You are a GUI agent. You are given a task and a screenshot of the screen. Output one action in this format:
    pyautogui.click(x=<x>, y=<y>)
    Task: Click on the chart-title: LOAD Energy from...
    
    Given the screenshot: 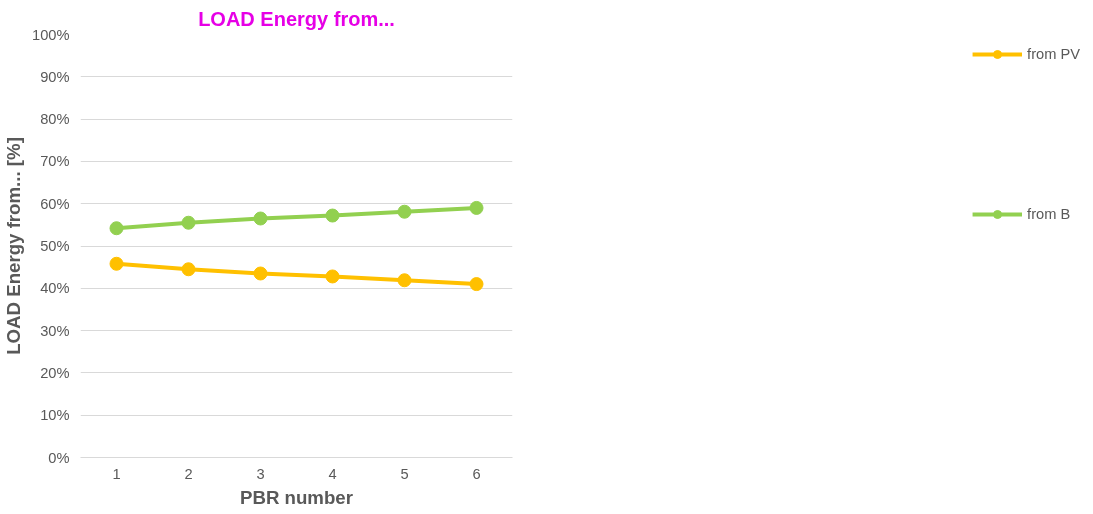 What is the action you would take?
    pyautogui.click(x=296, y=18)
    